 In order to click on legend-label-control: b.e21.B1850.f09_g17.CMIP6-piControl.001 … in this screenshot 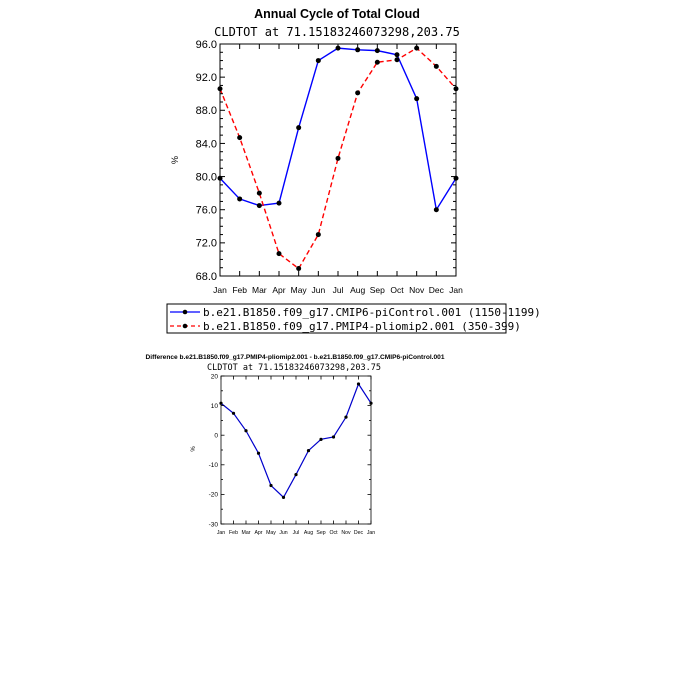, I will do `click(372, 312)`.